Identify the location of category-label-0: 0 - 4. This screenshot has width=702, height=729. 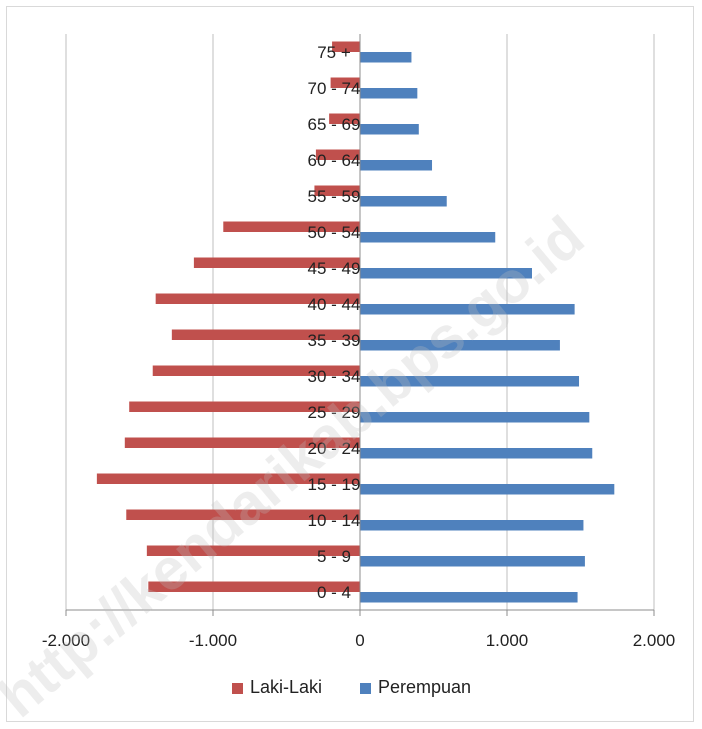
(334, 592).